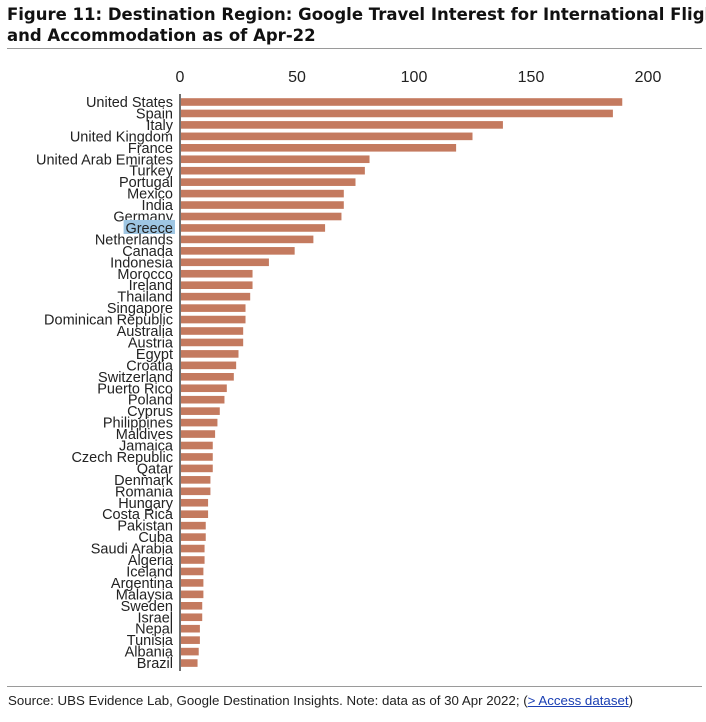 The height and width of the screenshot is (722, 706). Describe the element at coordinates (297, 77) in the screenshot. I see `x-tick-label: 50` at that location.